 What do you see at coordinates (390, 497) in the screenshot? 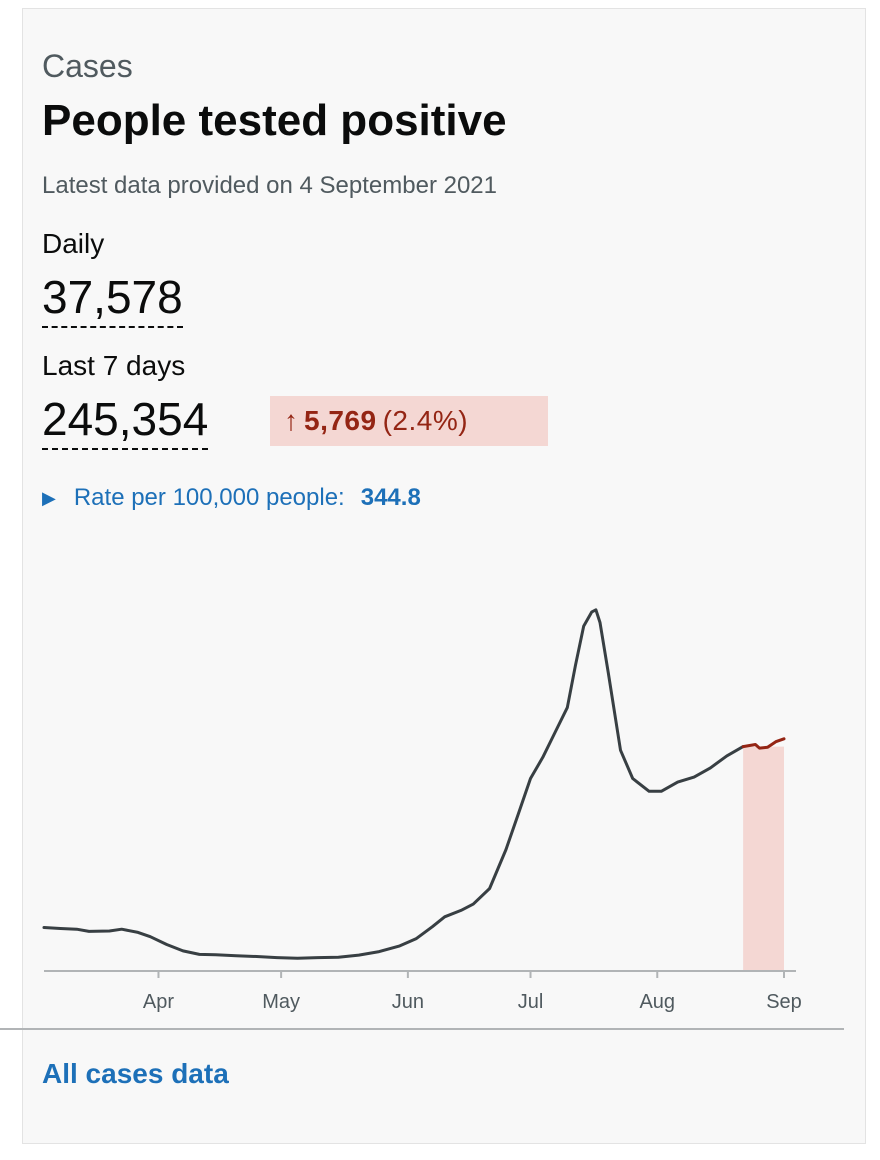
I see `rate-value: 344.8` at bounding box center [390, 497].